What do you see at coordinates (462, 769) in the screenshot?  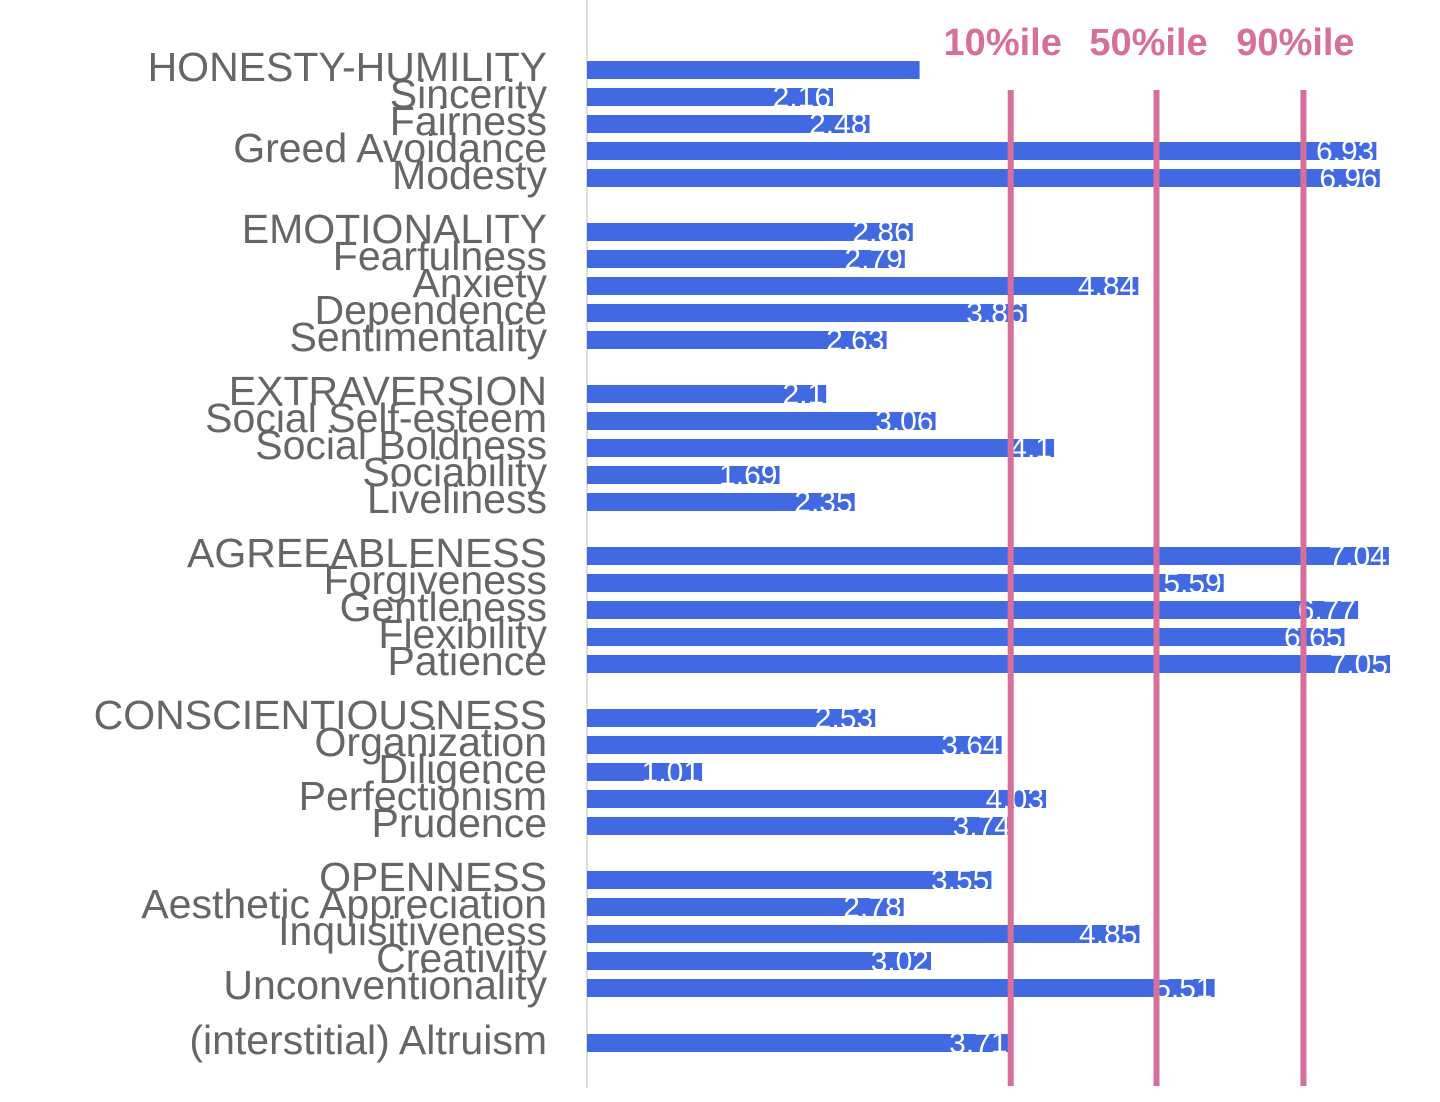 I see `category-label: Diligence` at bounding box center [462, 769].